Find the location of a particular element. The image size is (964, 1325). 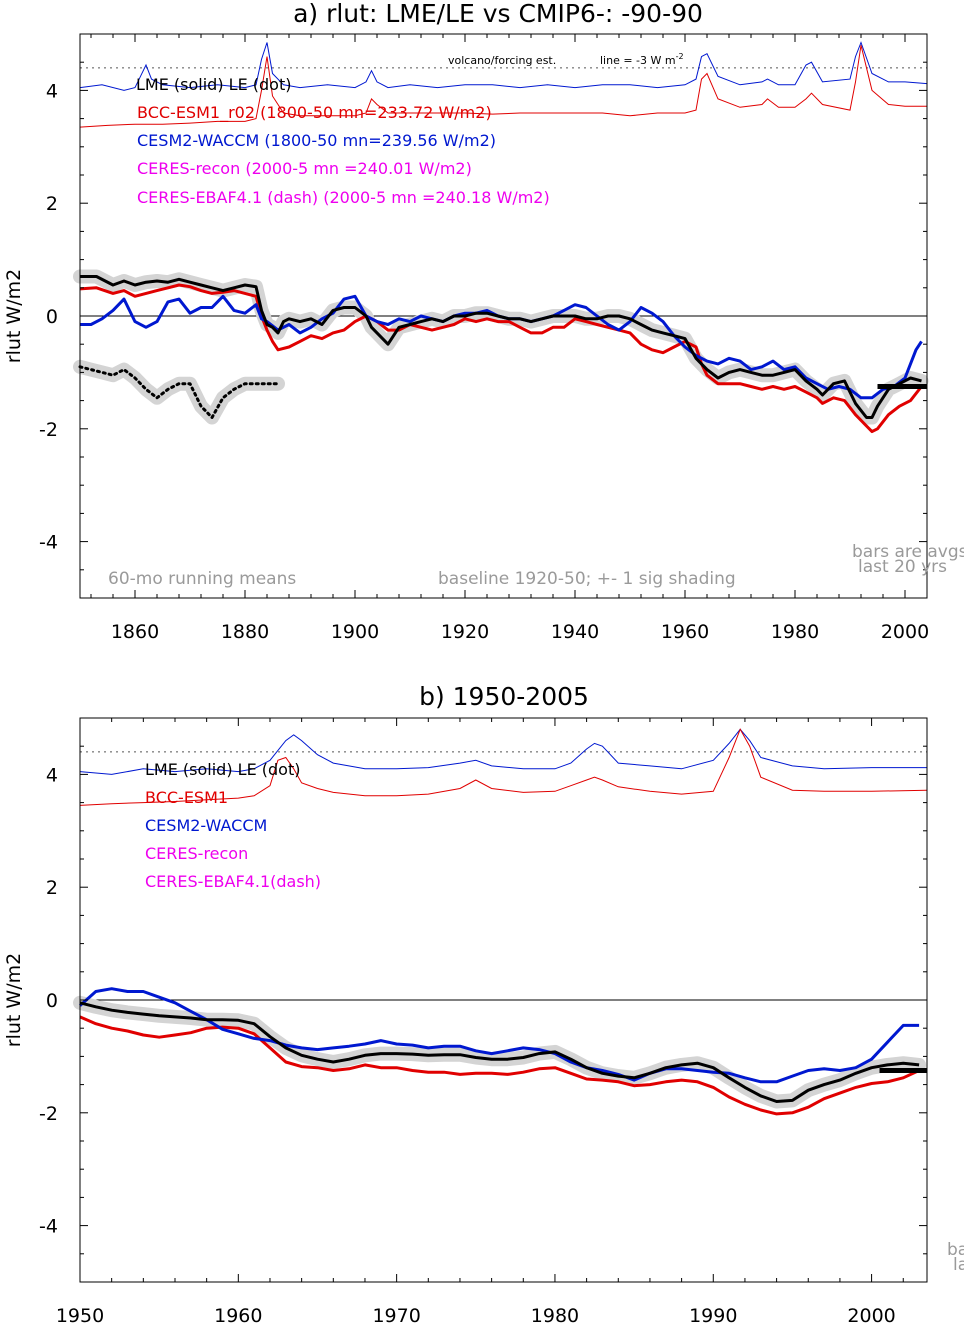

panel-a-ytick-label: 0 is located at coordinates (52, 317).